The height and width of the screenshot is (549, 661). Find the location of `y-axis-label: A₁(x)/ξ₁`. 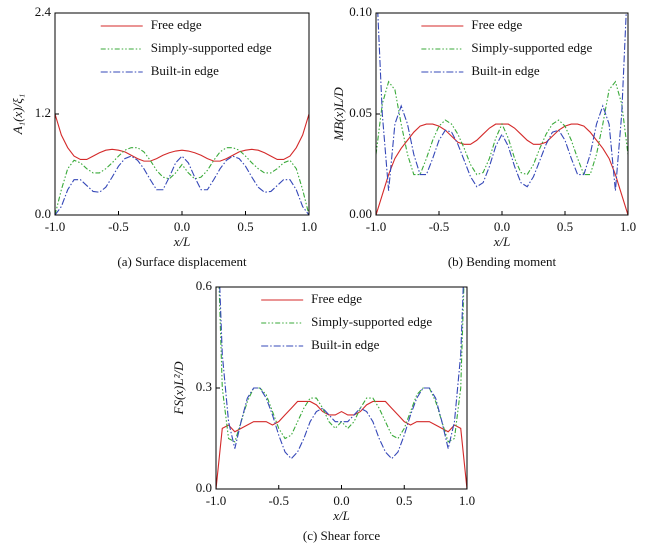

y-axis-label: A₁(x)/ξ₁ is located at coordinates (17, 115).